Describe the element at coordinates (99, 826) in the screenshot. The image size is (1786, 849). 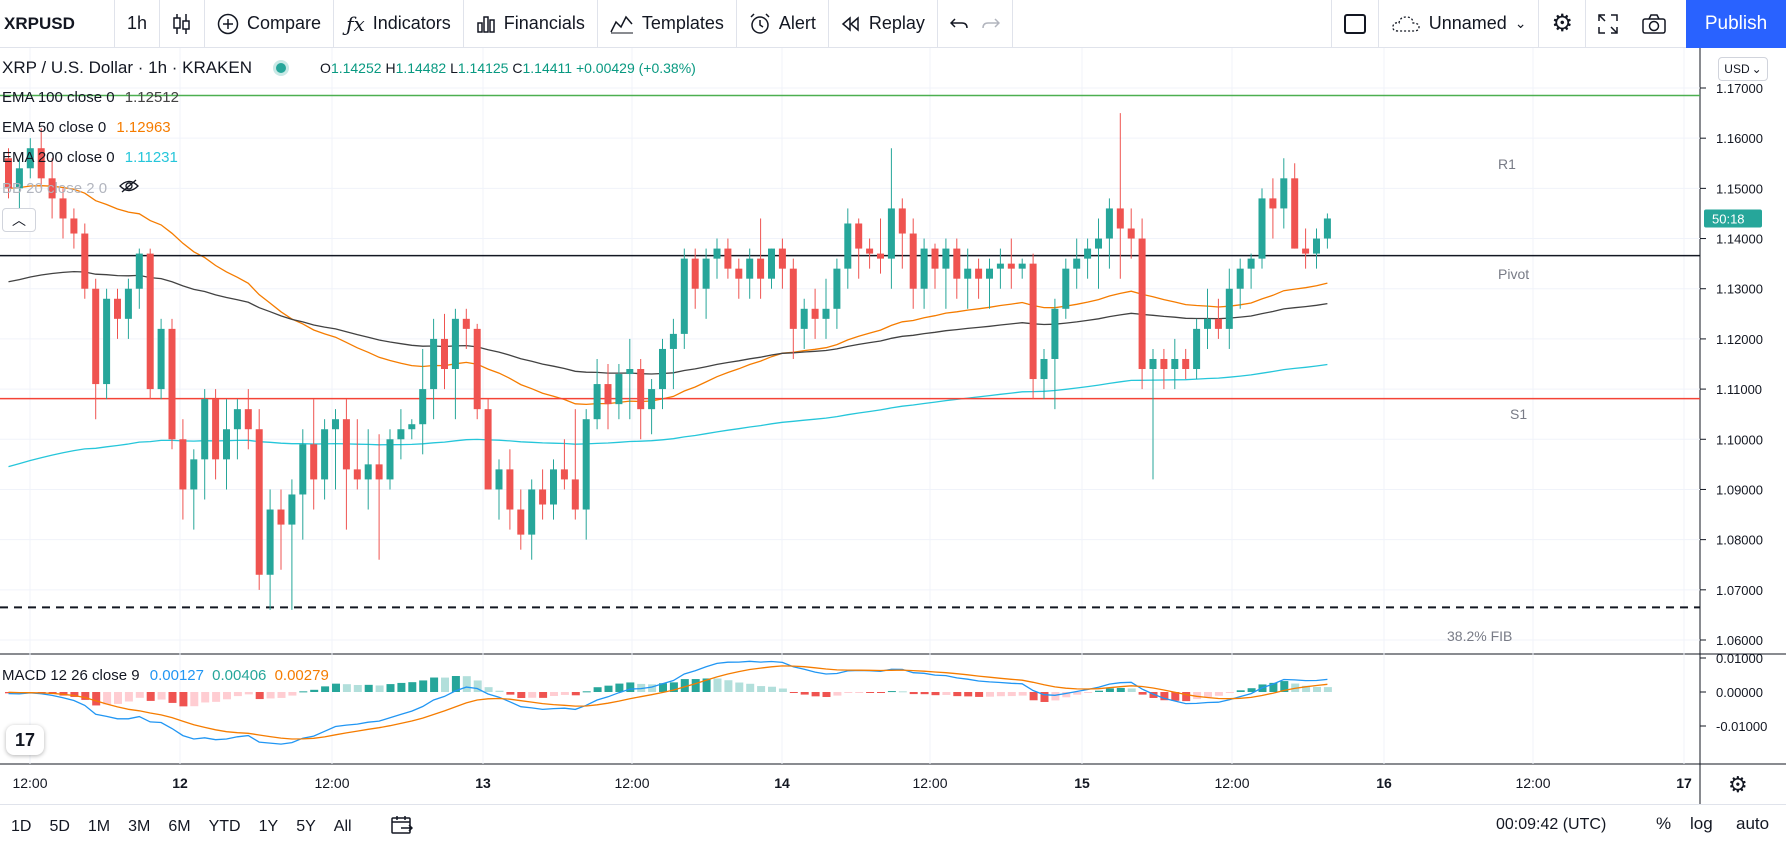
I see `range-1m: 1M` at that location.